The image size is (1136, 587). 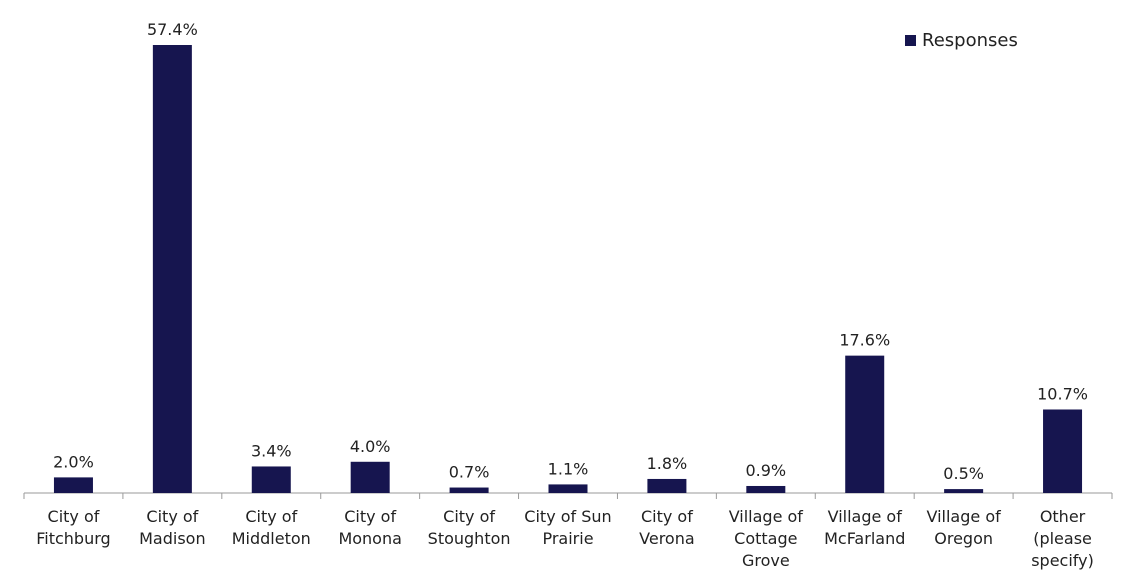 What do you see at coordinates (567, 516) in the screenshot?
I see `x-tick-label-line: City of Sun` at bounding box center [567, 516].